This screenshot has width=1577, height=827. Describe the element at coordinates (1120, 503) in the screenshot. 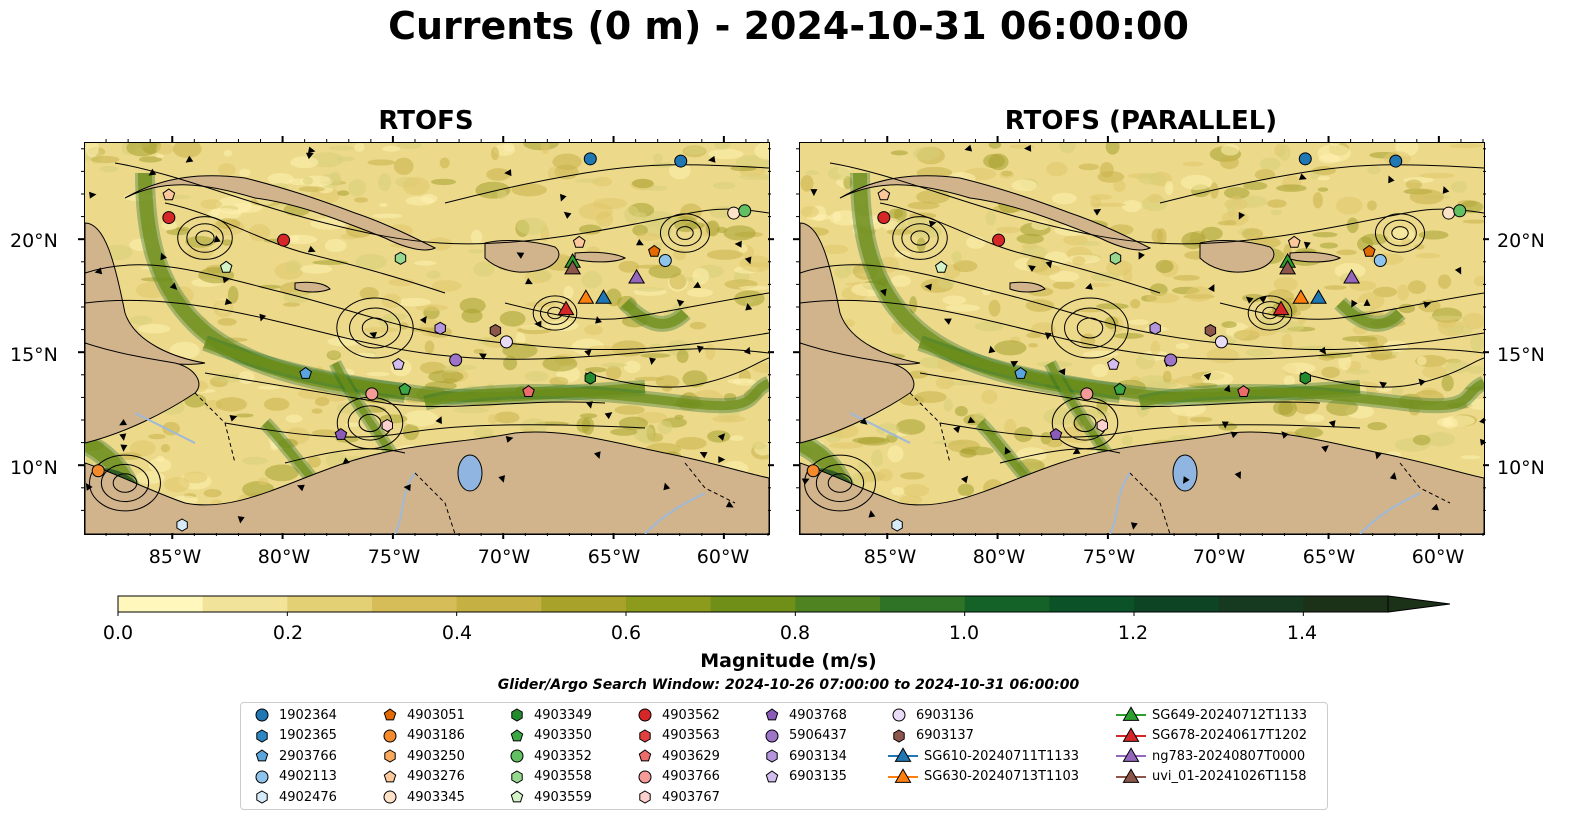

I see `river` at that location.